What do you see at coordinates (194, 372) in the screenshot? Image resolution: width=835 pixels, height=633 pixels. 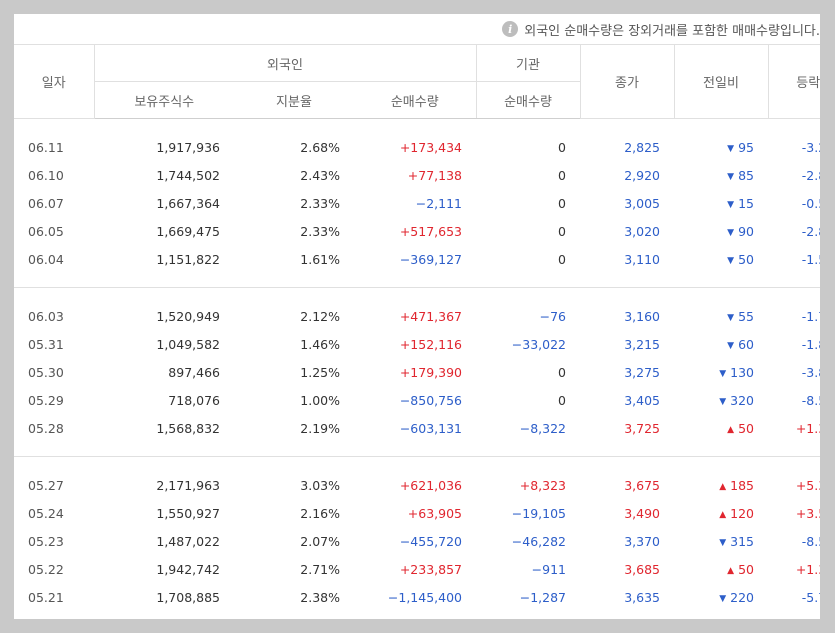 I see `holdings-cell: 897,466` at bounding box center [194, 372].